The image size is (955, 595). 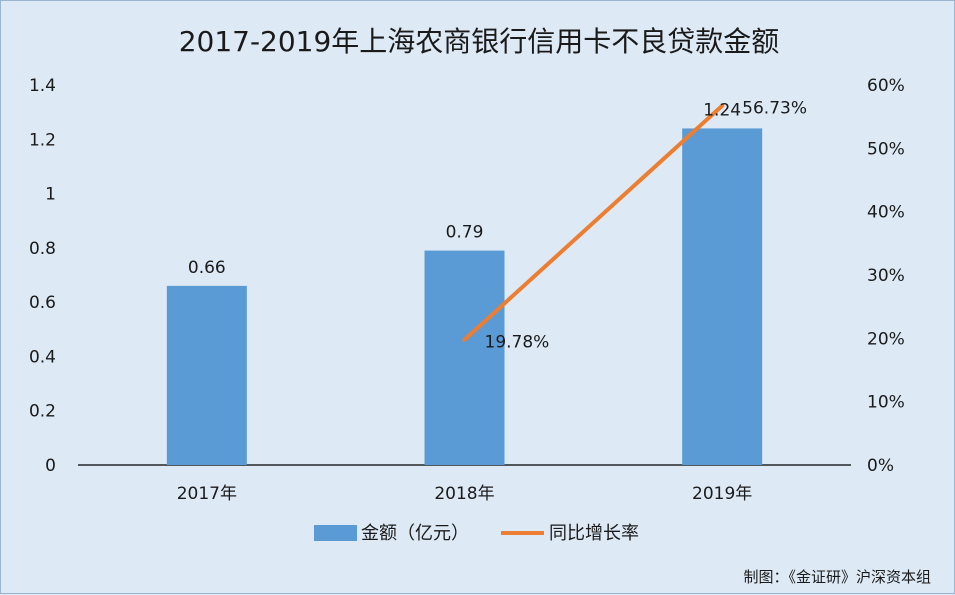 I want to click on y-right-tick-label: 40%, so click(x=886, y=213).